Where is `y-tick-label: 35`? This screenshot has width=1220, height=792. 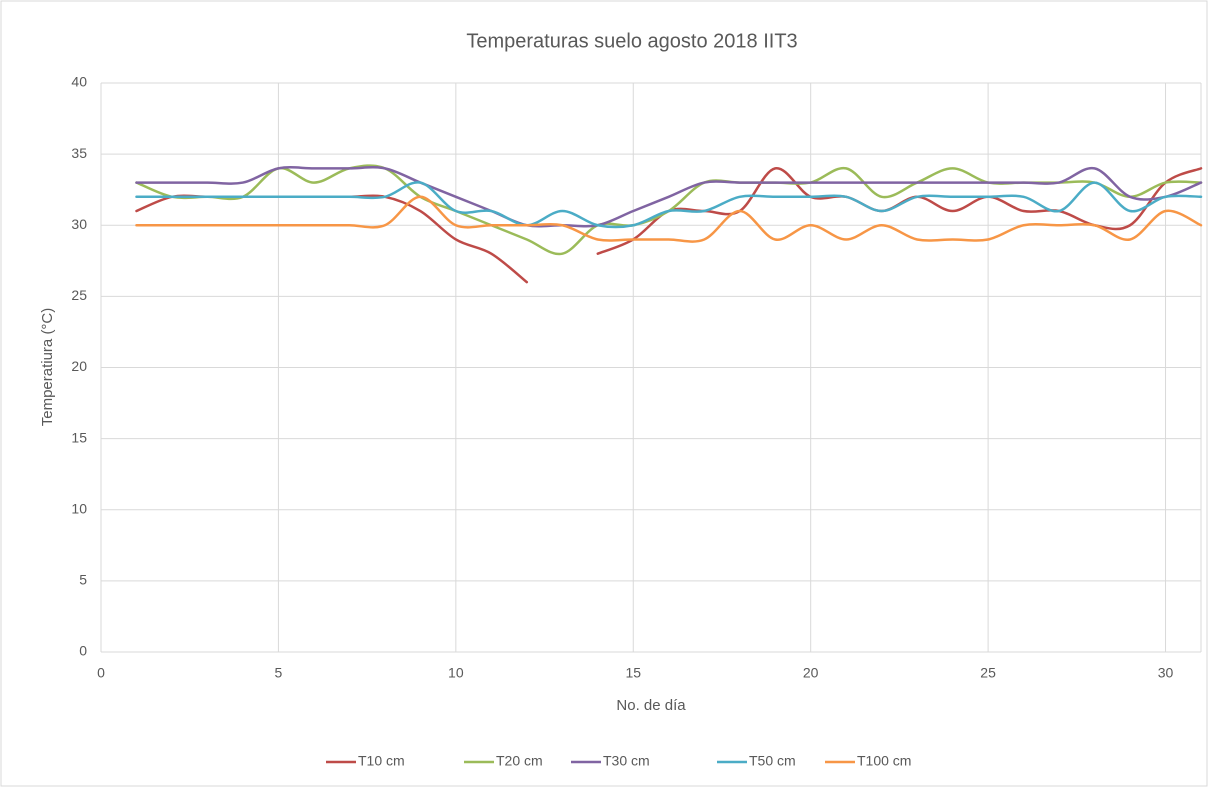 y-tick-label: 35 is located at coordinates (79, 153).